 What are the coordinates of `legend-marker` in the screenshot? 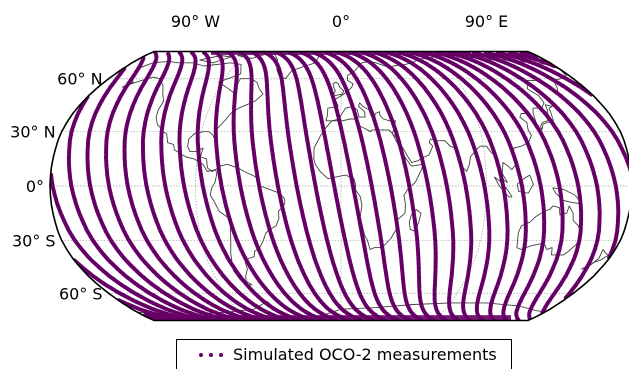 It's located at (211, 354).